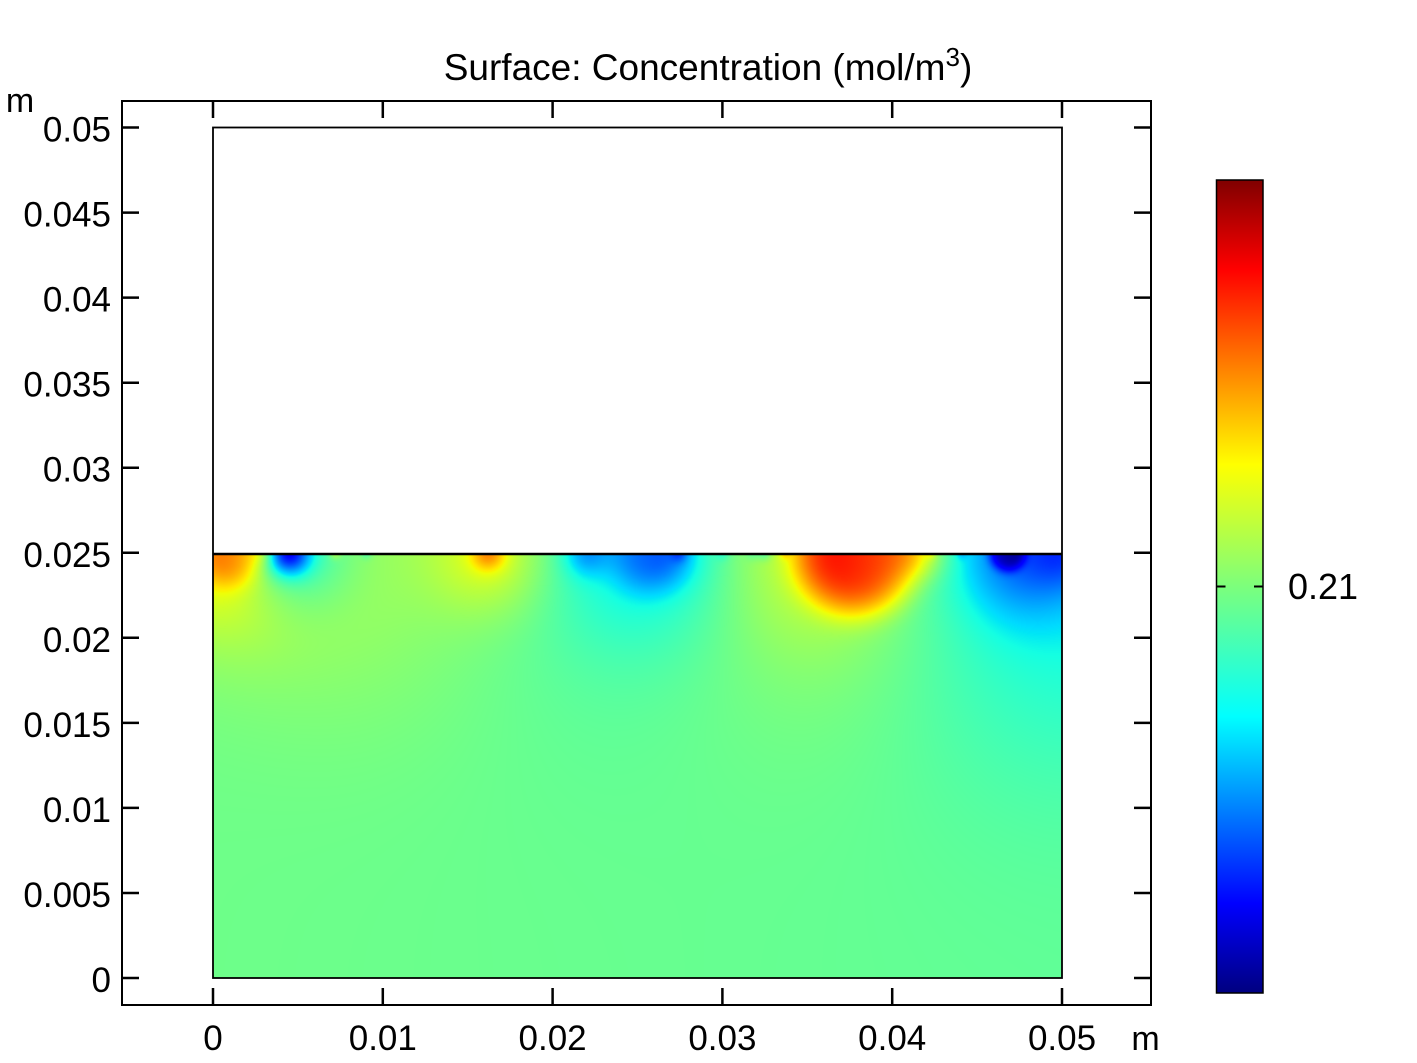 This screenshot has height=1063, width=1417. What do you see at coordinates (67, 215) in the screenshot?
I see `svg-text: 0.045` at bounding box center [67, 215].